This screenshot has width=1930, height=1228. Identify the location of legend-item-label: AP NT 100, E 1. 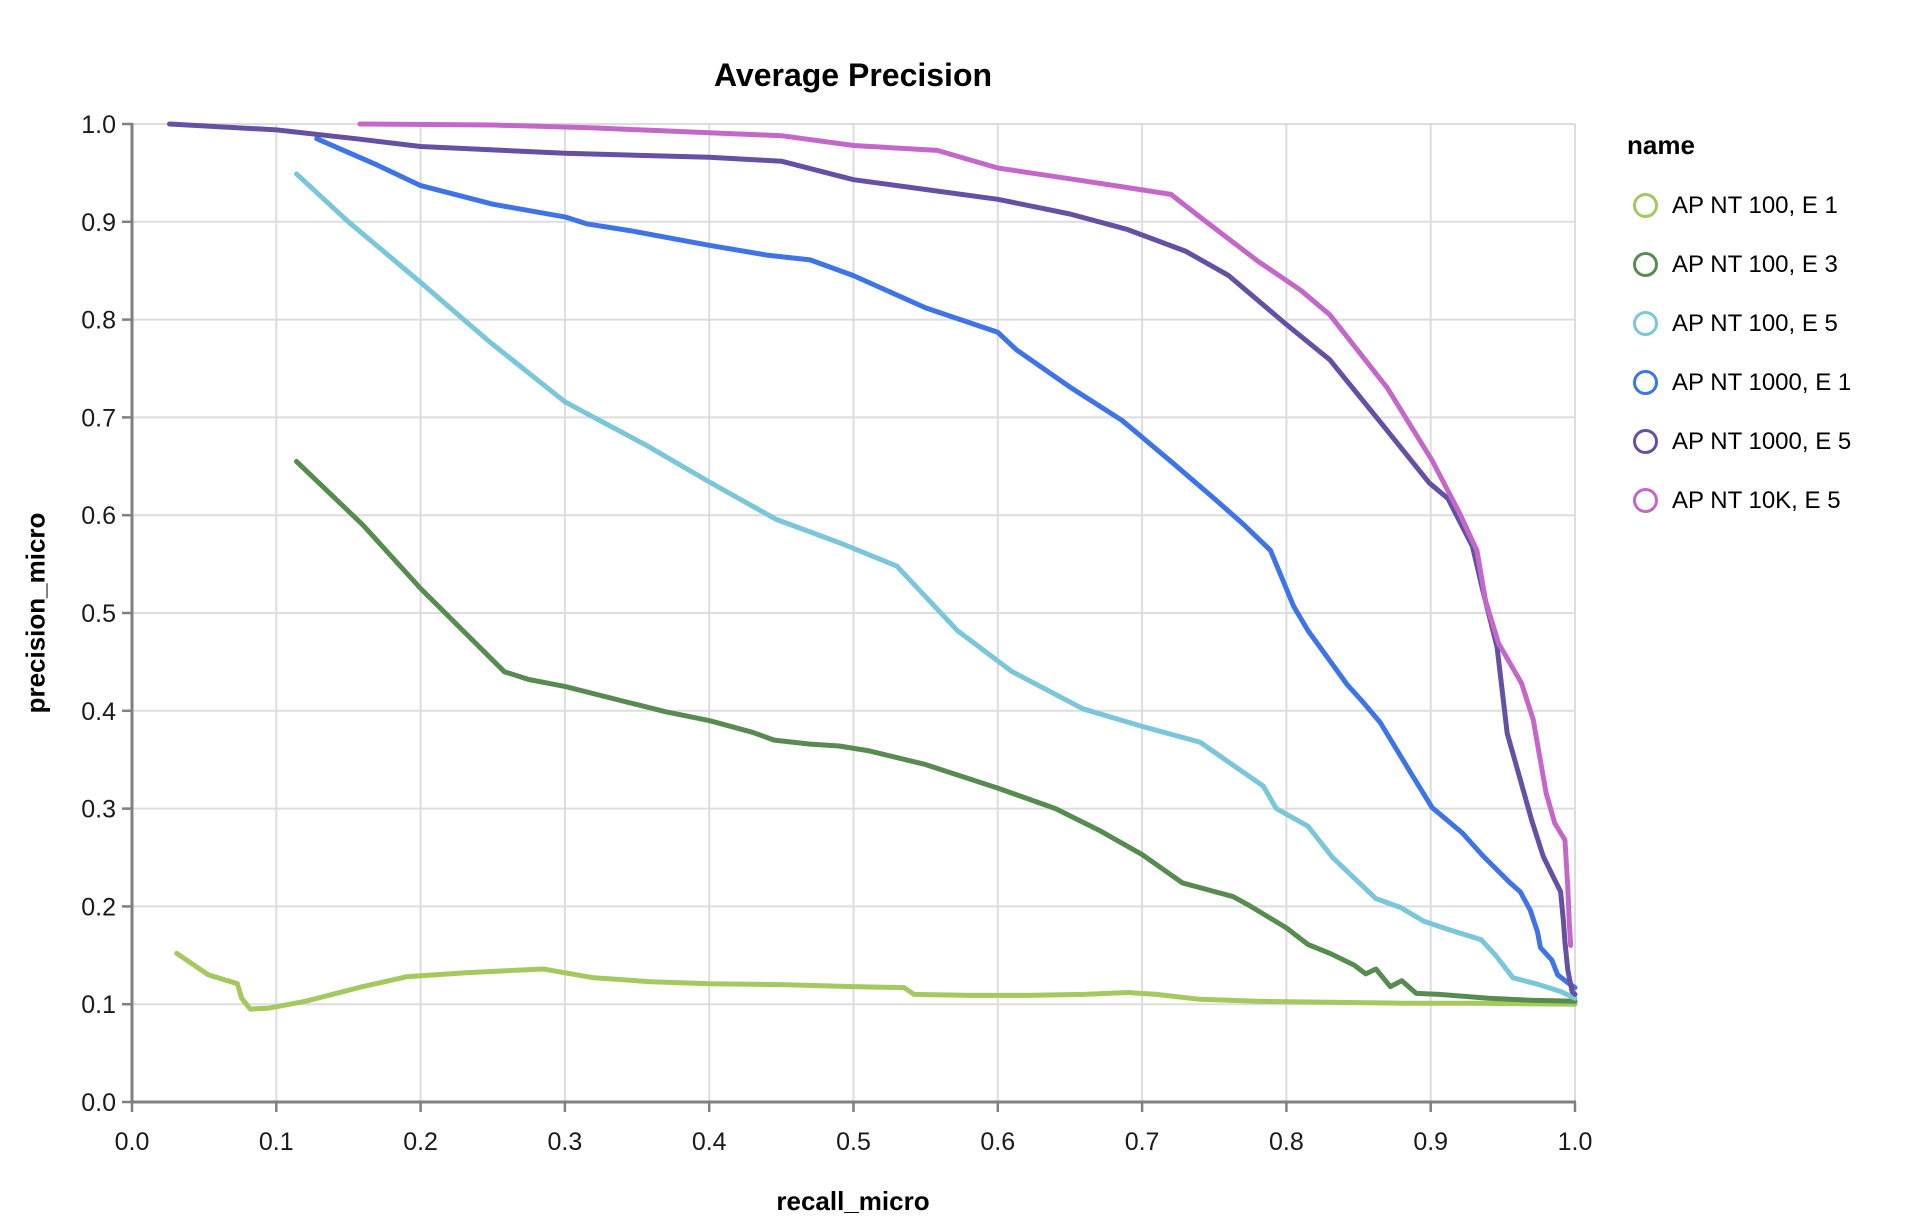
(1755, 205).